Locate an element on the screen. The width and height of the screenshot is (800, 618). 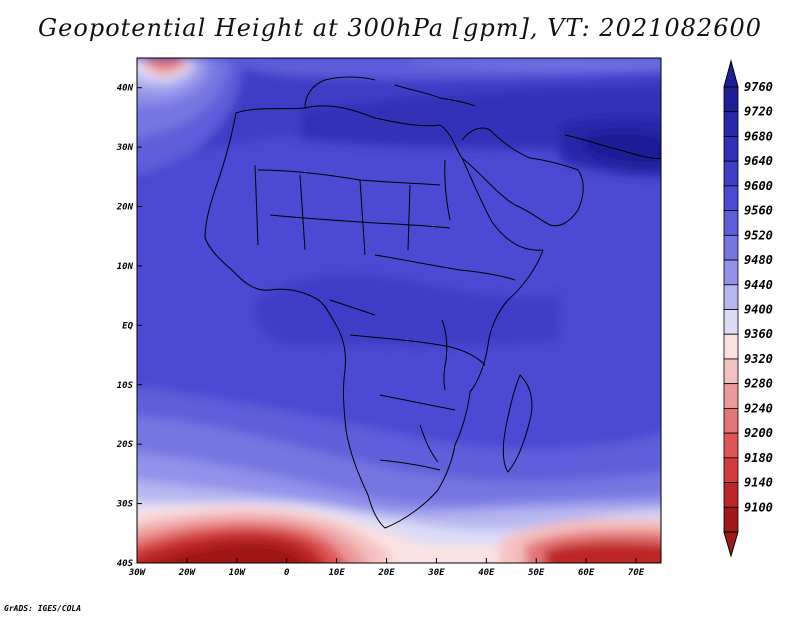
credit-label: GrADS: IGES/COLA is located at coordinates (43, 608).